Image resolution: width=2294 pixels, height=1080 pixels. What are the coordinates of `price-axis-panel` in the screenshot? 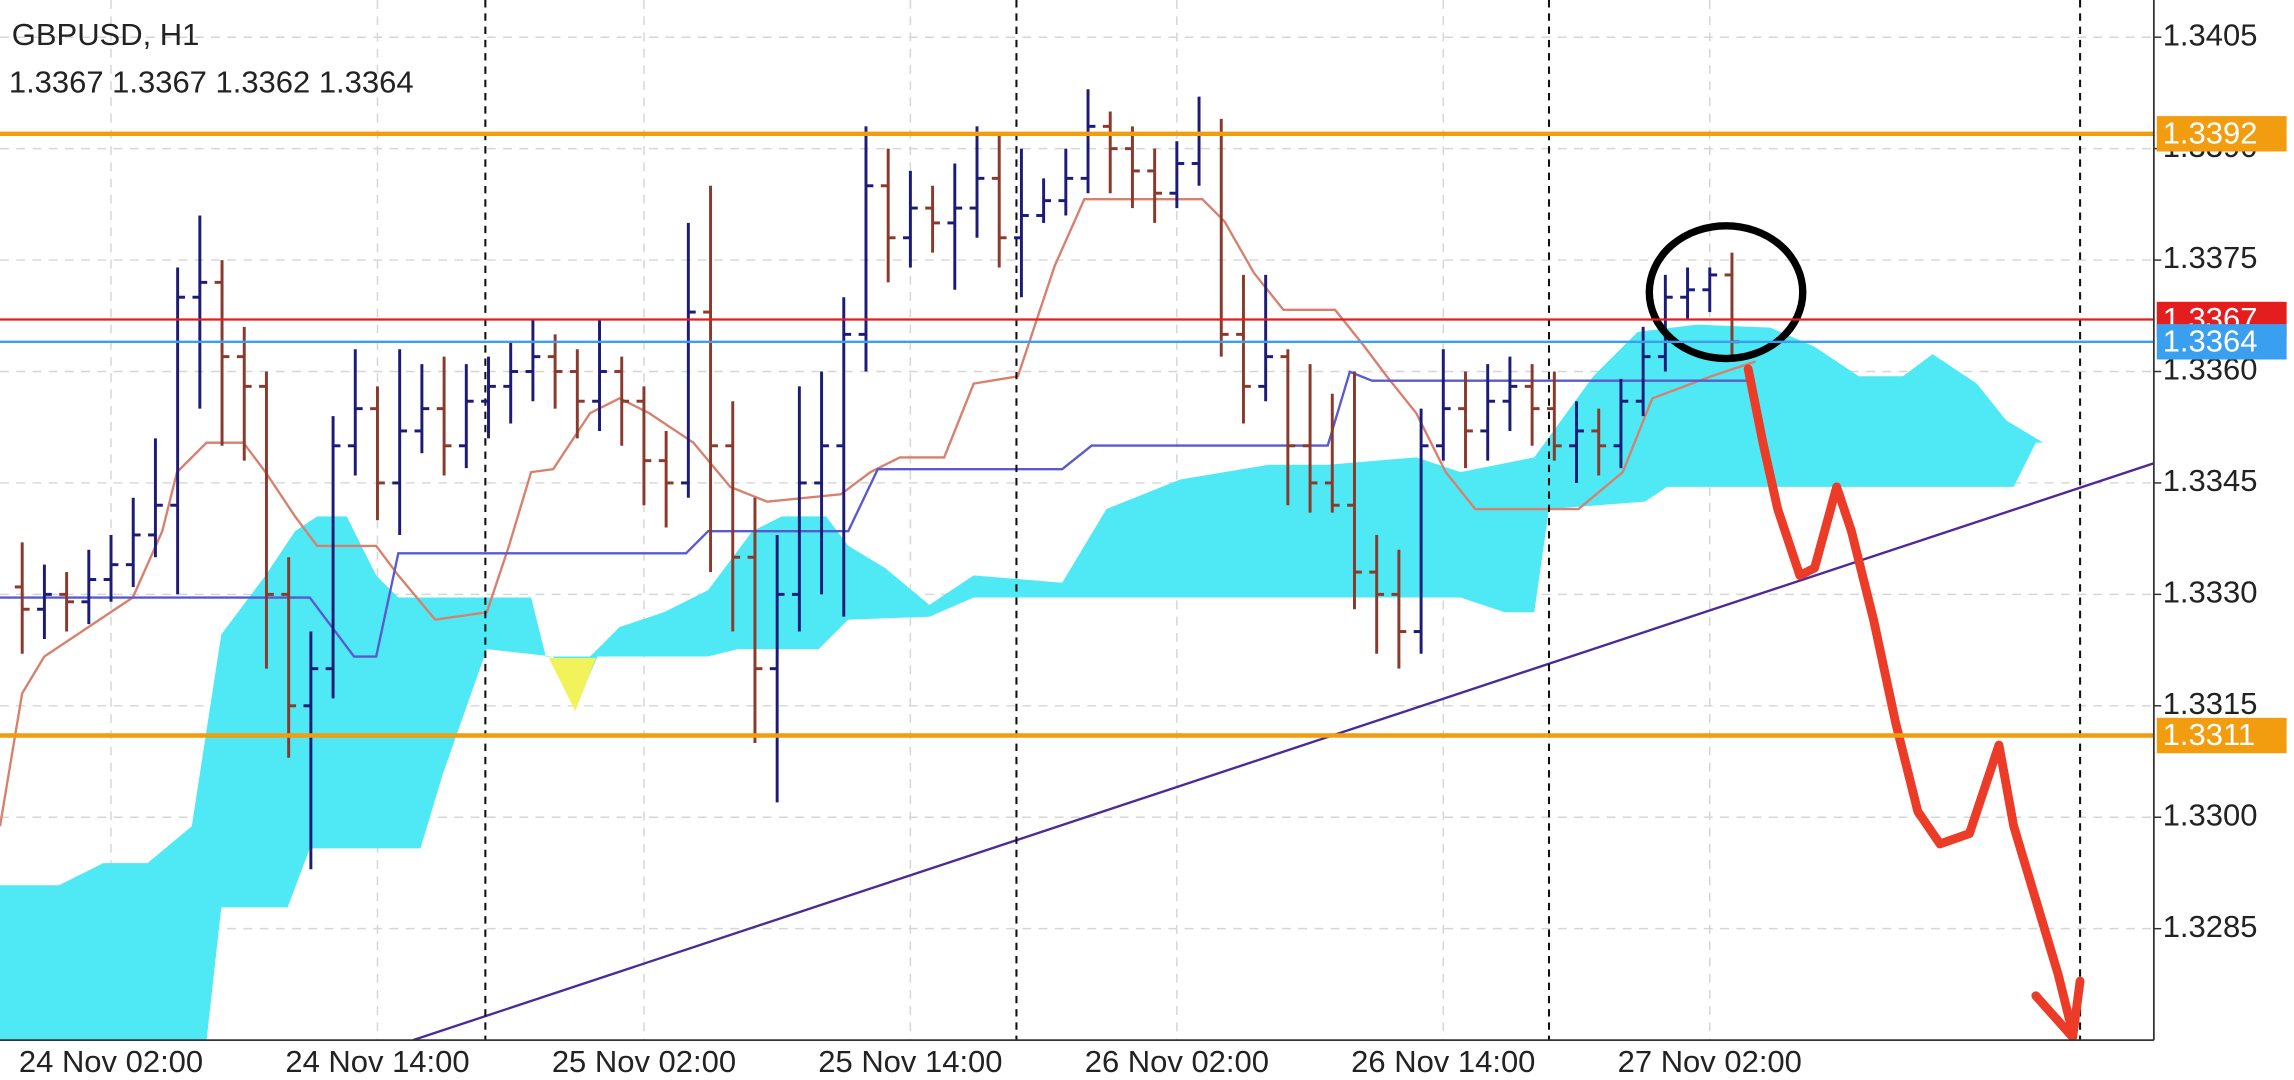 It's located at (2223, 540).